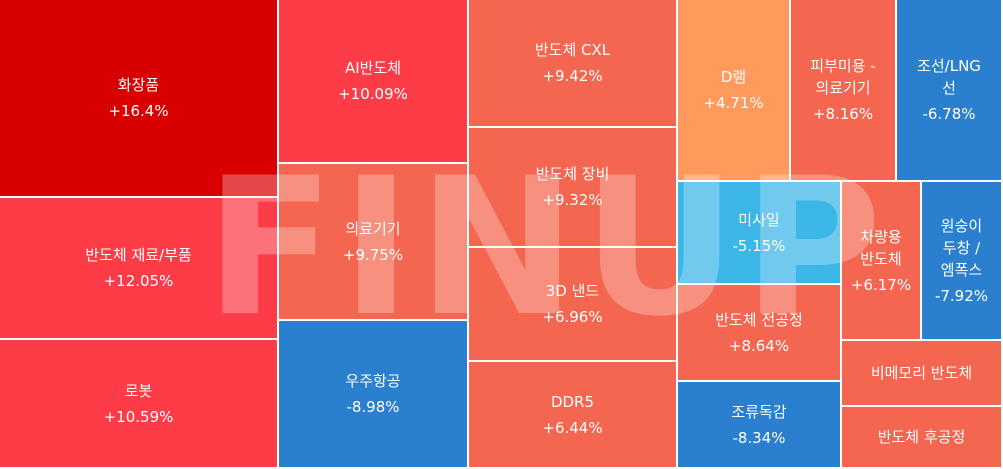 Image resolution: width=1003 pixels, height=469 pixels. Describe the element at coordinates (373, 407) in the screenshot. I see `tile-change-label: -8.98%` at that location.